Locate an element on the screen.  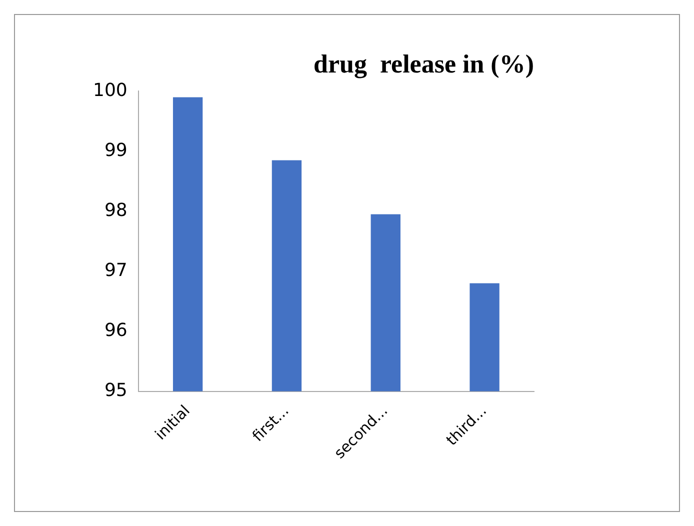
y-tick-label: 96 is located at coordinates (116, 330).